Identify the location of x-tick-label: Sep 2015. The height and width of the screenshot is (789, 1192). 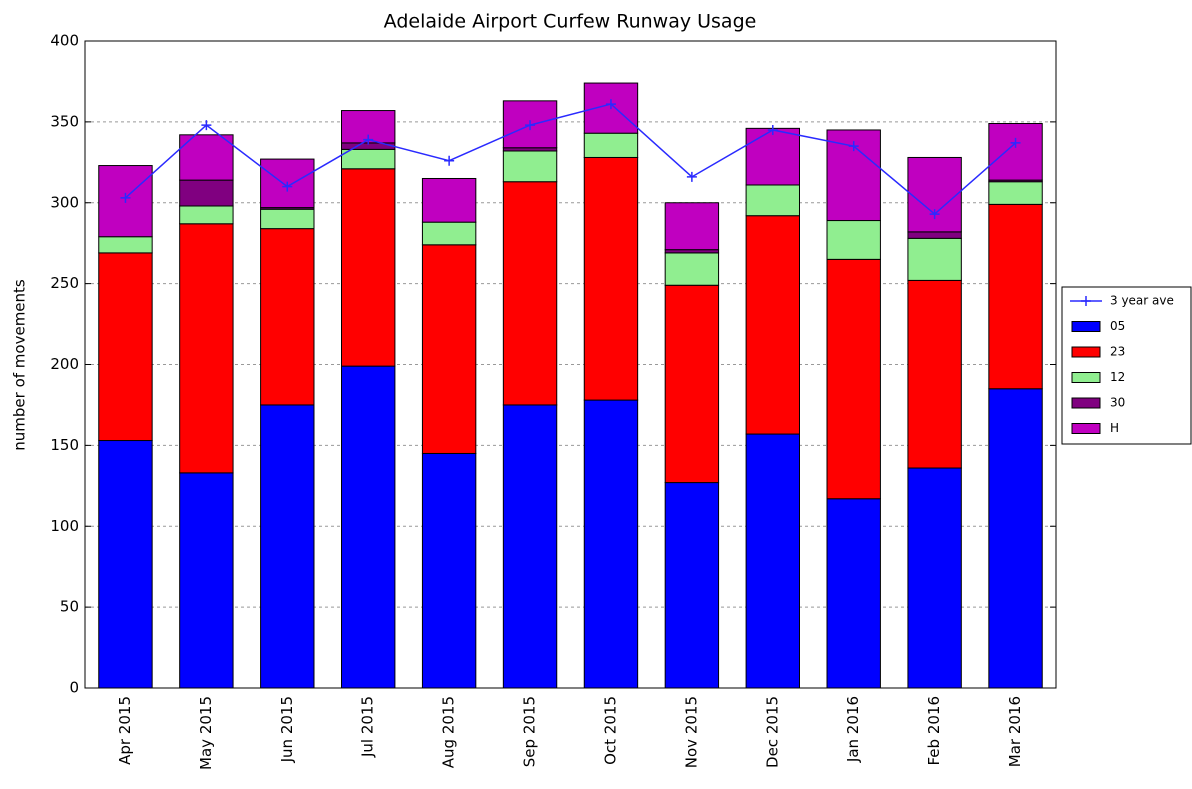
(530, 731).